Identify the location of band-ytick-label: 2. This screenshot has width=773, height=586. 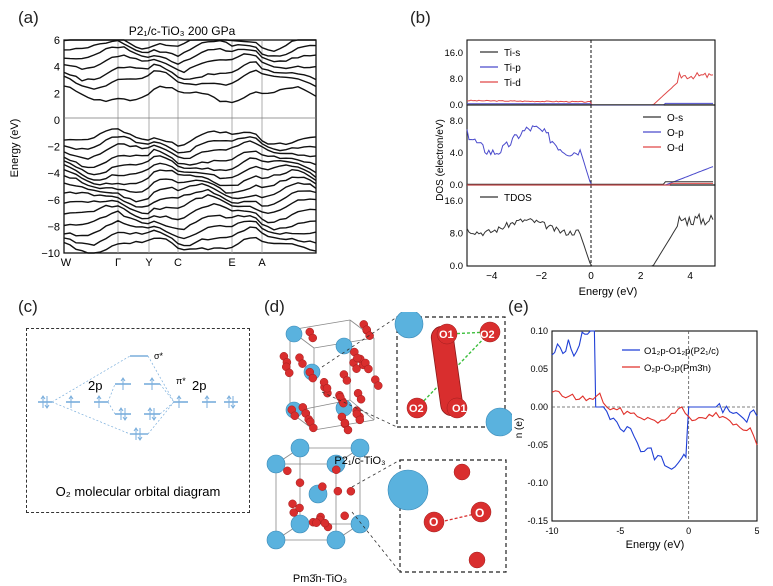
(57, 94).